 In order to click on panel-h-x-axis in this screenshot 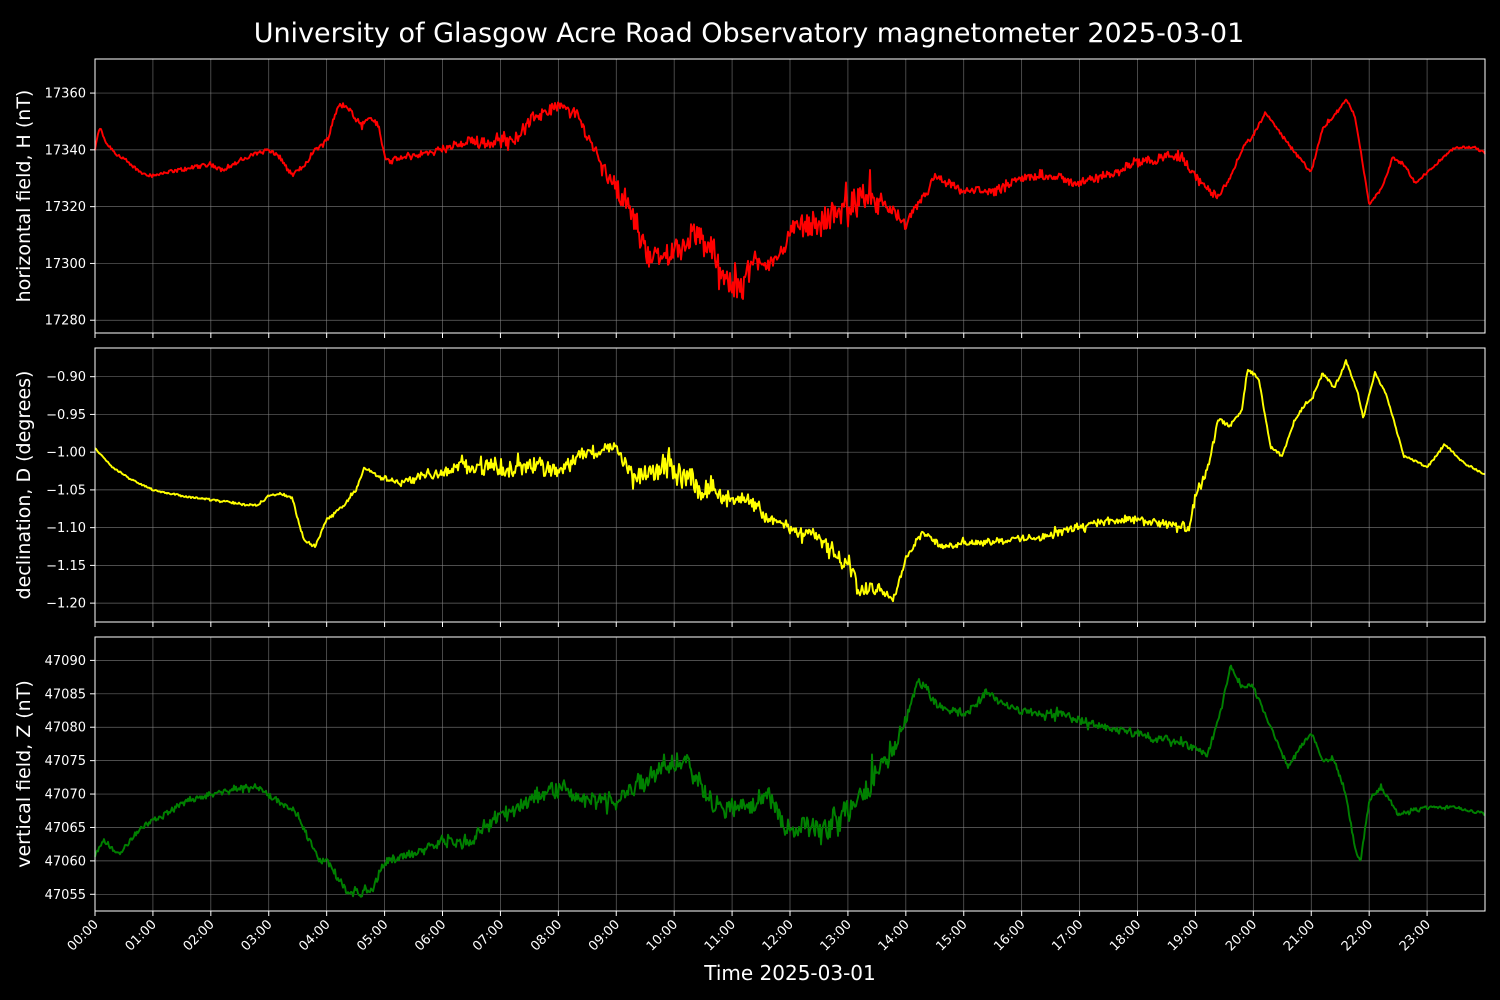, I will do `click(761, 335)`.